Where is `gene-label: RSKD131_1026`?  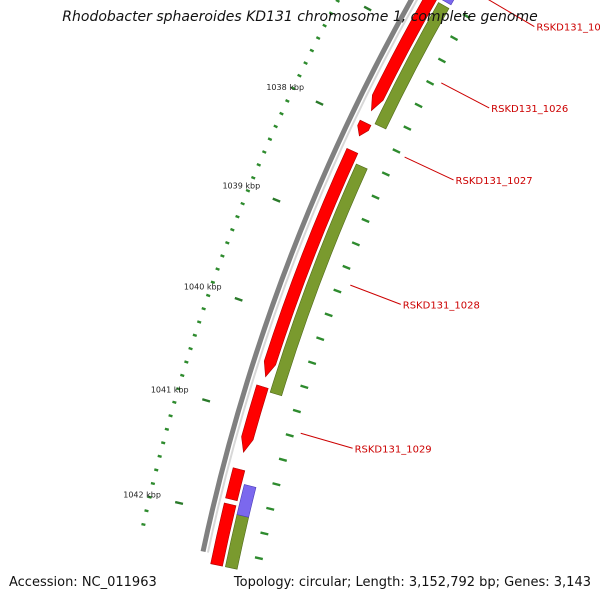 gene-label: RSKD131_1026 is located at coordinates (529, 109).